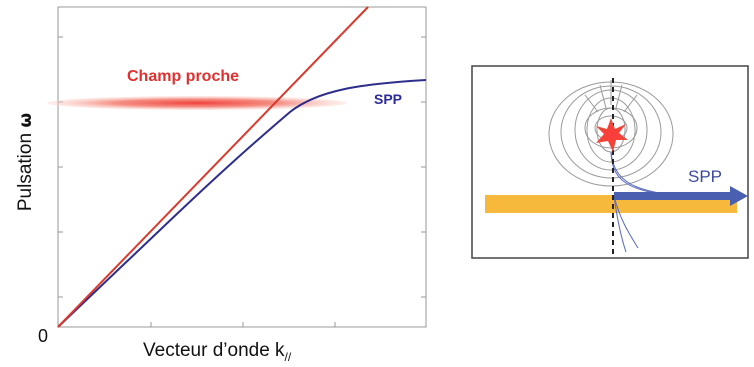  What do you see at coordinates (705, 176) in the screenshot?
I see `inset-spp-label: SPP` at bounding box center [705, 176].